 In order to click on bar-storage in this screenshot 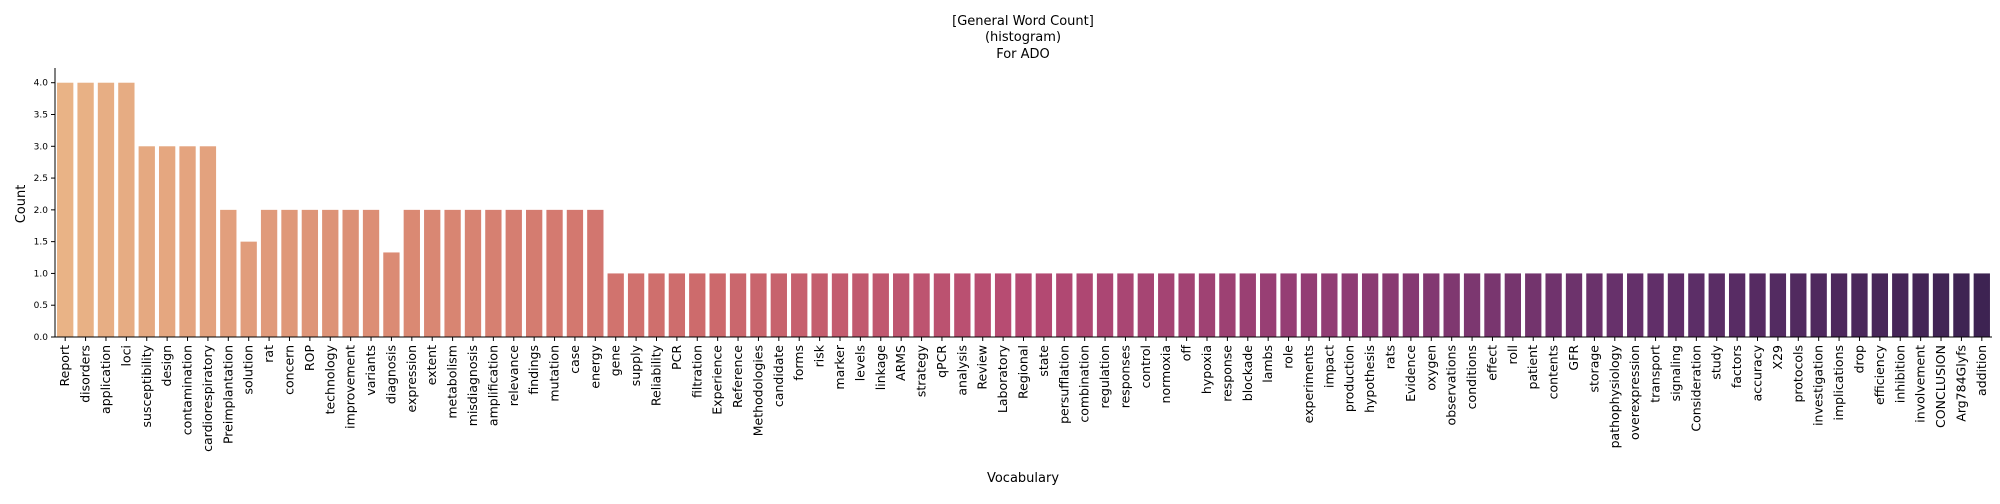, I will do `click(1594, 305)`.